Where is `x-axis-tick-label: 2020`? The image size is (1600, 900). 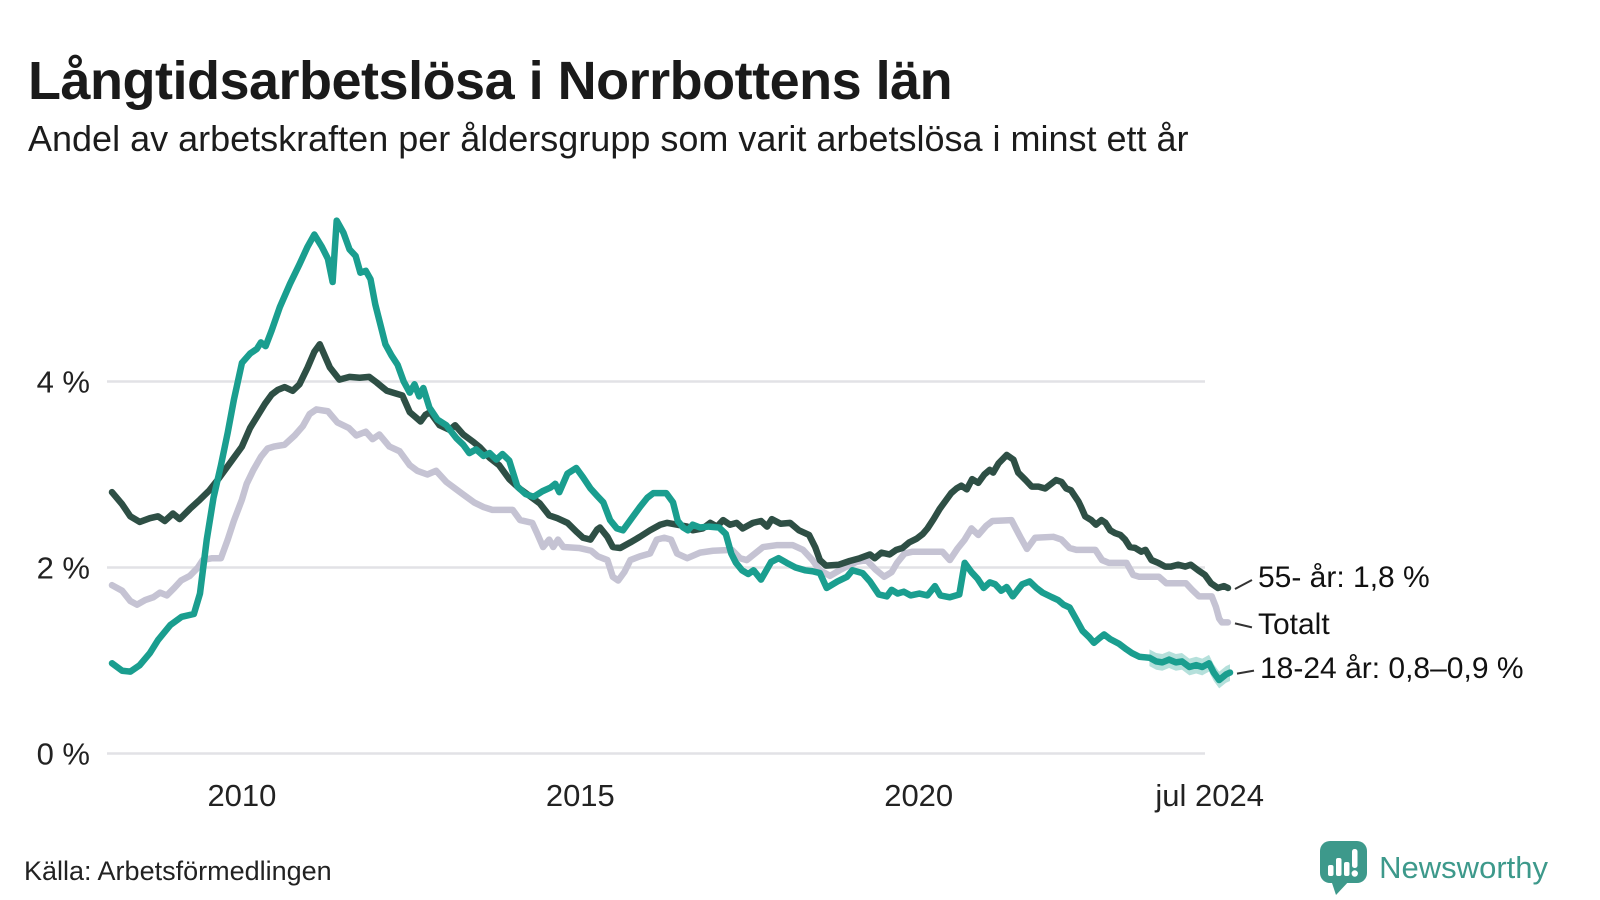 x-axis-tick-label: 2020 is located at coordinates (918, 795).